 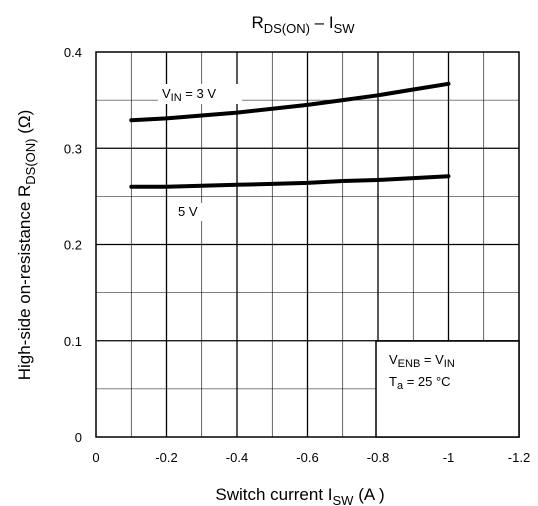 I want to click on annotation-line-1-main: V, so click(x=393, y=359).